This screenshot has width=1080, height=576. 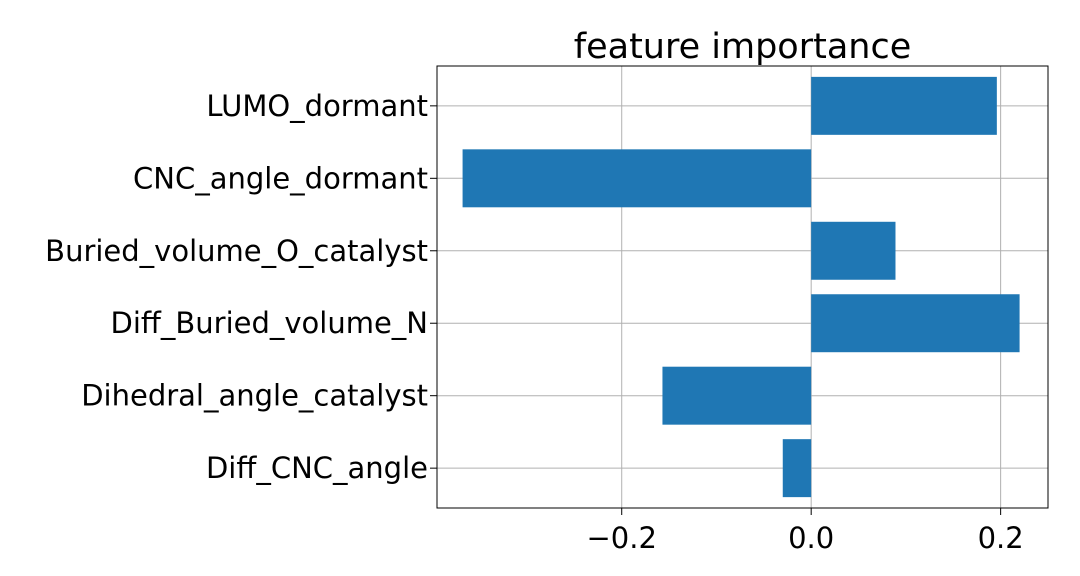 What do you see at coordinates (1001, 538) in the screenshot?
I see `x-tick-label: 0.2` at bounding box center [1001, 538].